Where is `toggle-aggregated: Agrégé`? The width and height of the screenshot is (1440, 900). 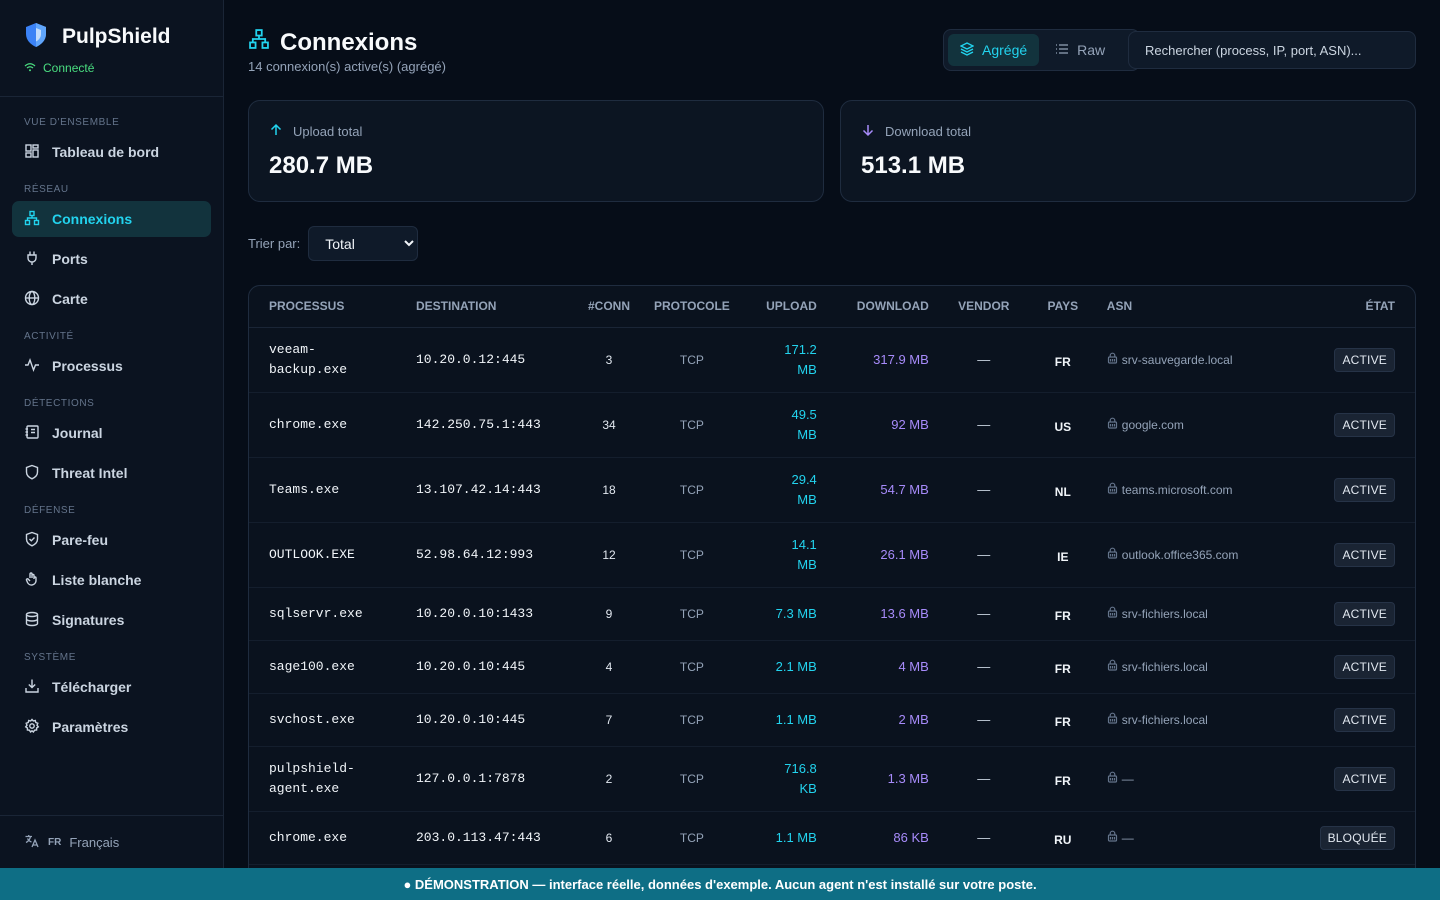
toggle-aggregated: Agrégé is located at coordinates (994, 50).